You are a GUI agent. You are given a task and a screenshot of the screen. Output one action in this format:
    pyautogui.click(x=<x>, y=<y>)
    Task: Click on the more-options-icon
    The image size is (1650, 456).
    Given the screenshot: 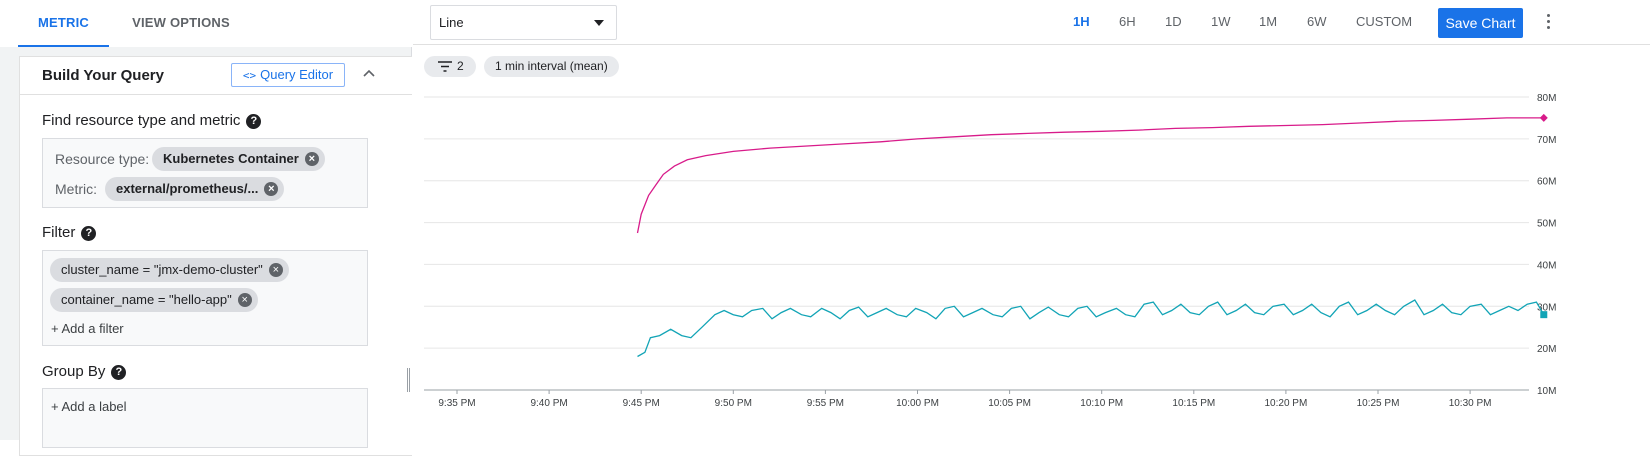 What is the action you would take?
    pyautogui.click(x=1548, y=23)
    